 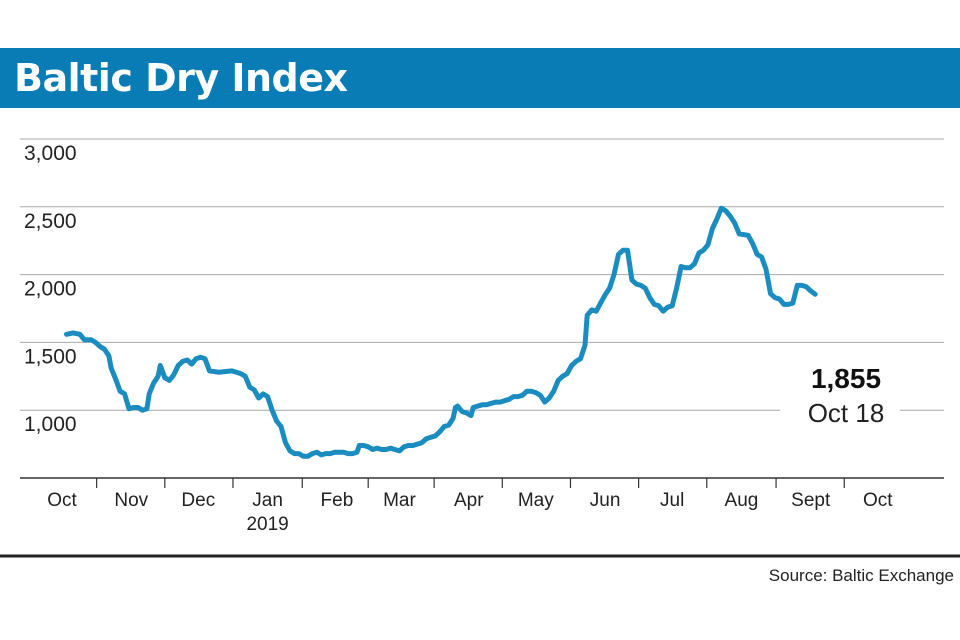 I want to click on x-tick-label: Sept, so click(x=811, y=500).